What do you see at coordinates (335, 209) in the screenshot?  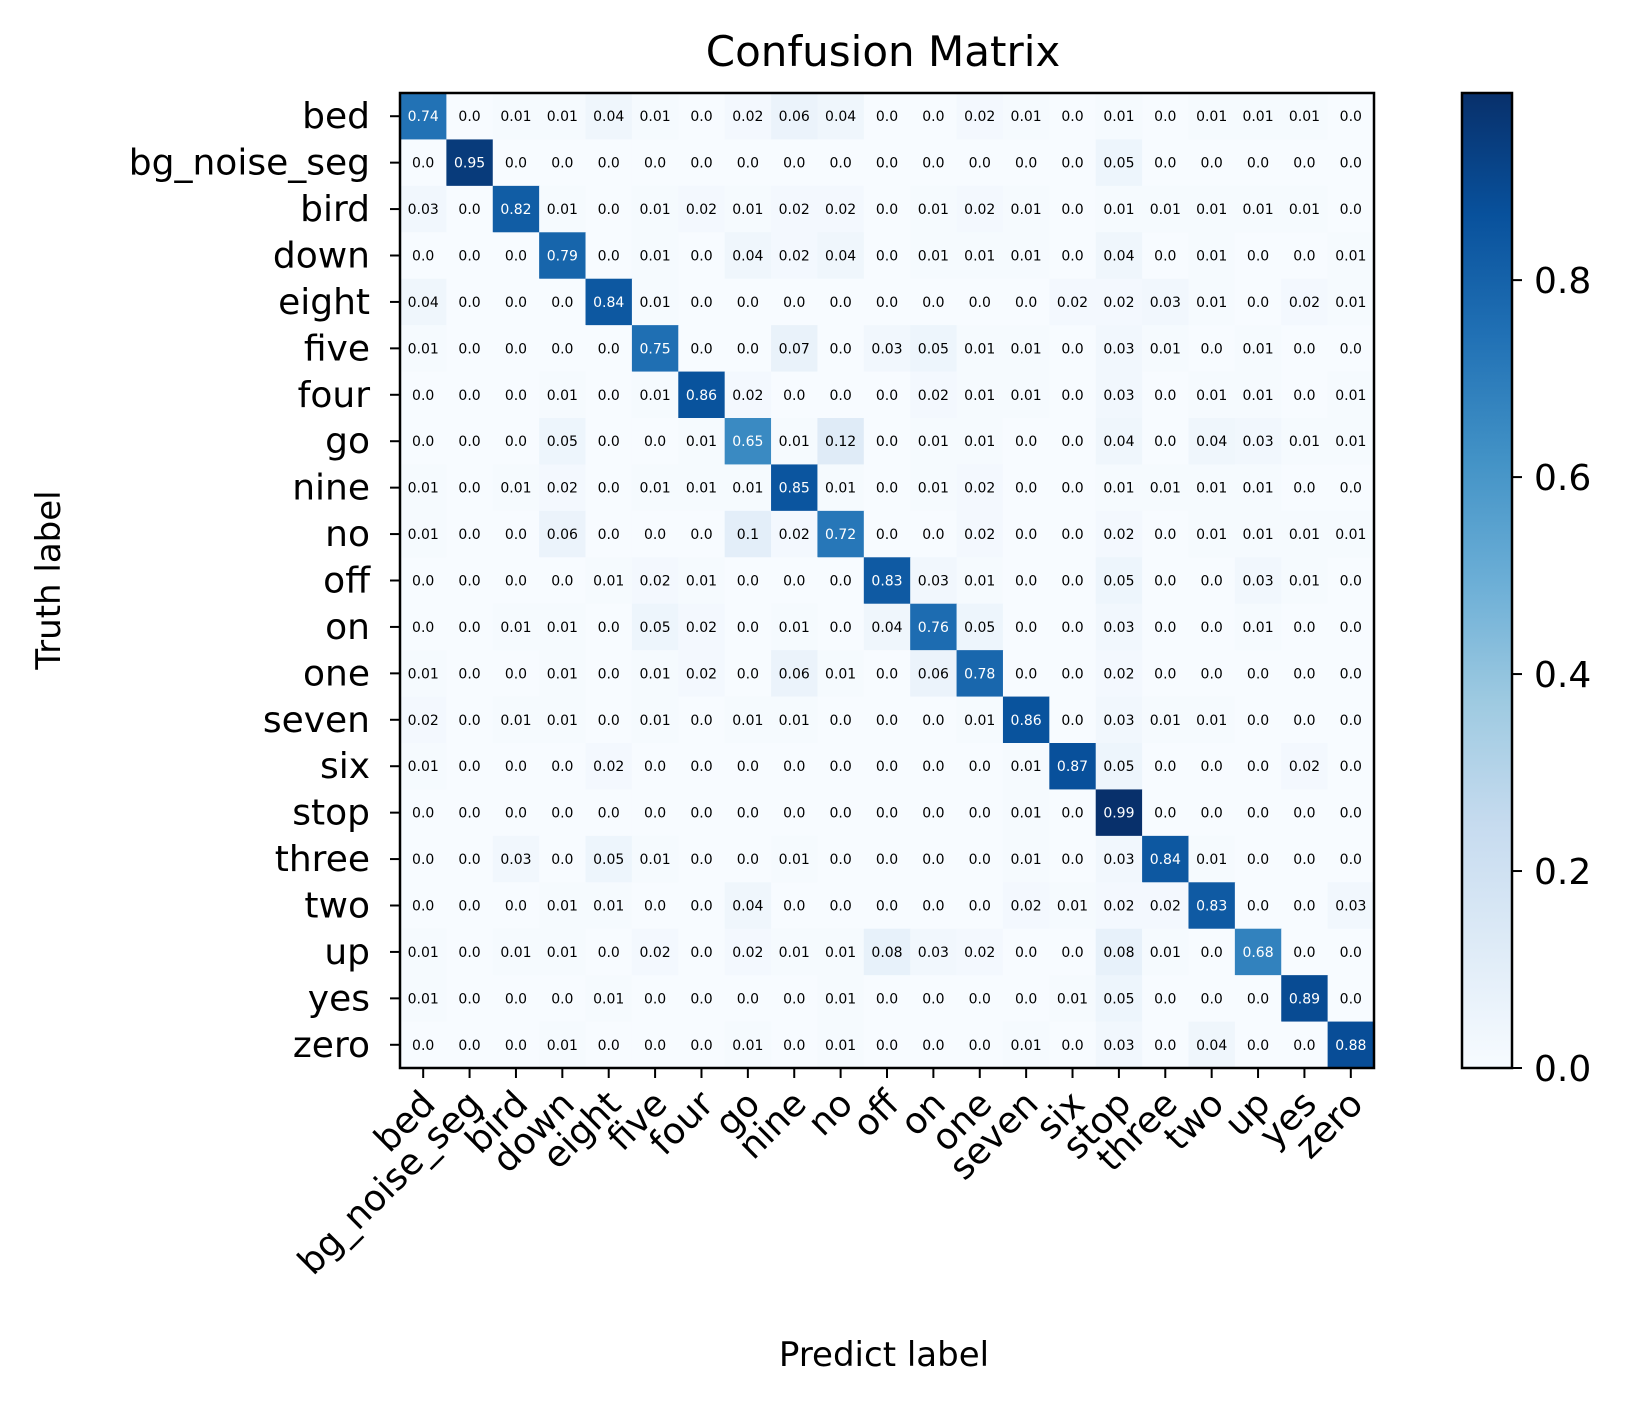 I see `y-tick-label: bird` at bounding box center [335, 209].